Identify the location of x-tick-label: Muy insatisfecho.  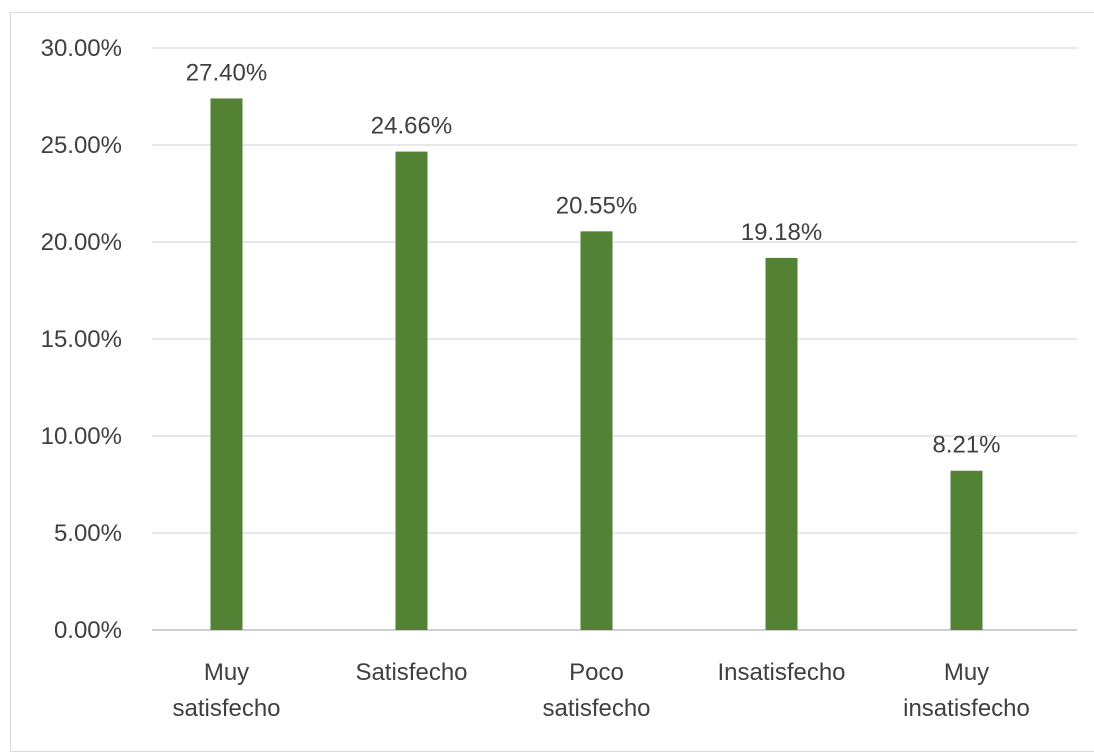
(966, 690).